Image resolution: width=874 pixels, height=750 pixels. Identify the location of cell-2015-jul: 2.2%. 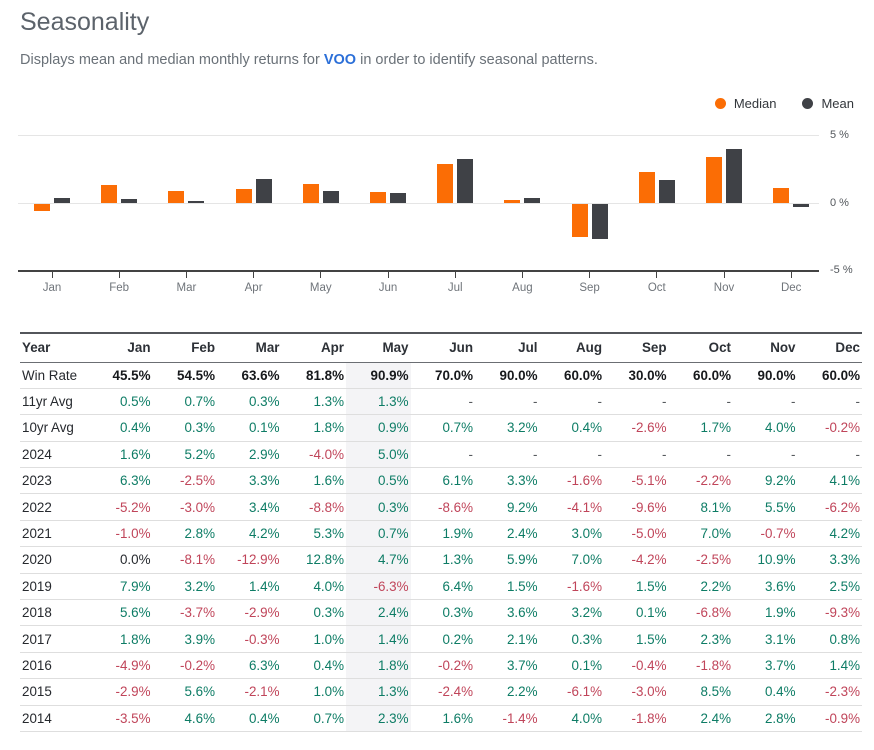
(507, 692).